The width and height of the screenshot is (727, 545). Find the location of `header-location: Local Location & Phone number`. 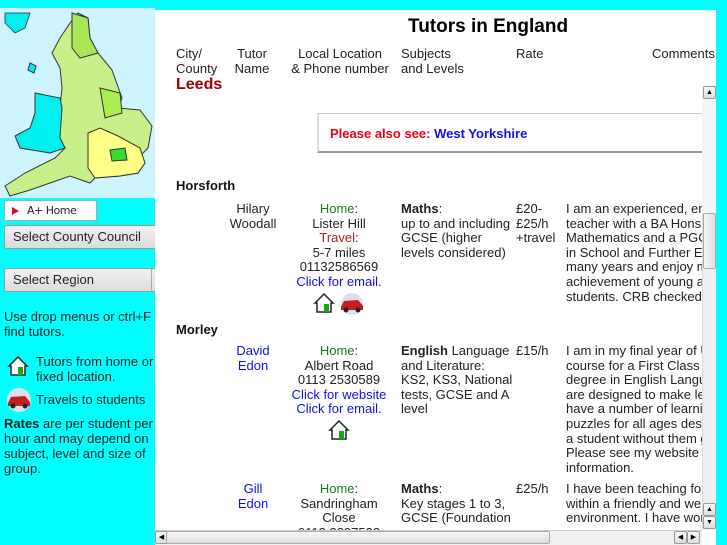

header-location: Local Location & Phone number is located at coordinates (340, 61).